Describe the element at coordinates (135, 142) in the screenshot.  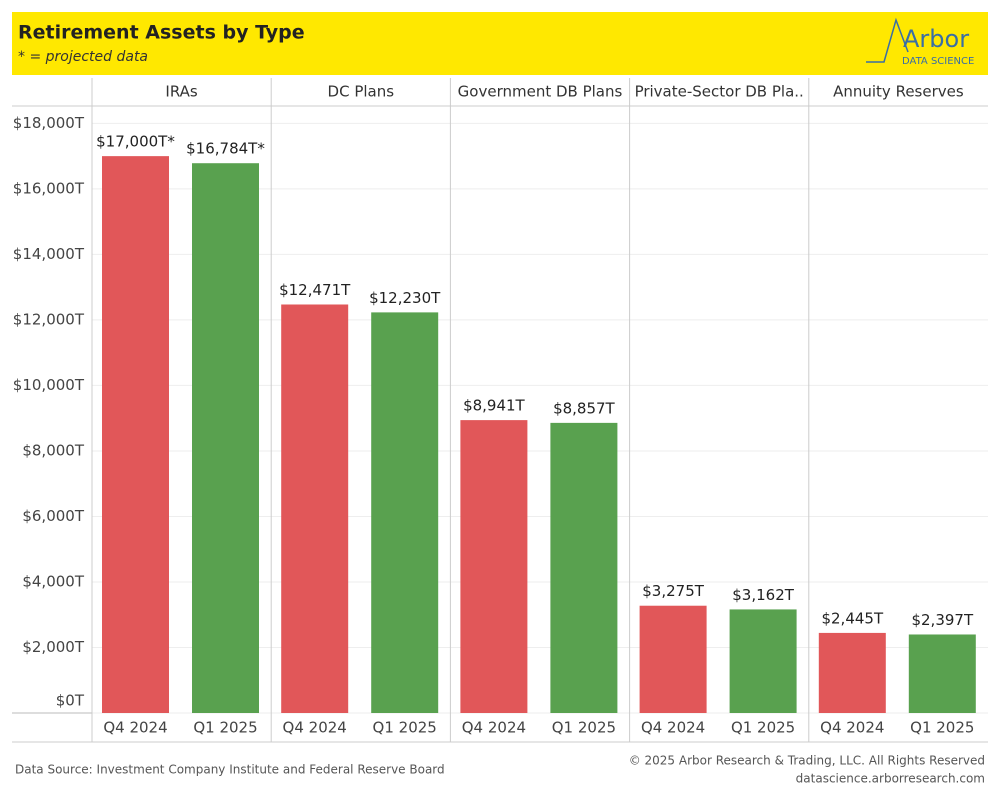
I see `value-label: $17,000T*` at that location.